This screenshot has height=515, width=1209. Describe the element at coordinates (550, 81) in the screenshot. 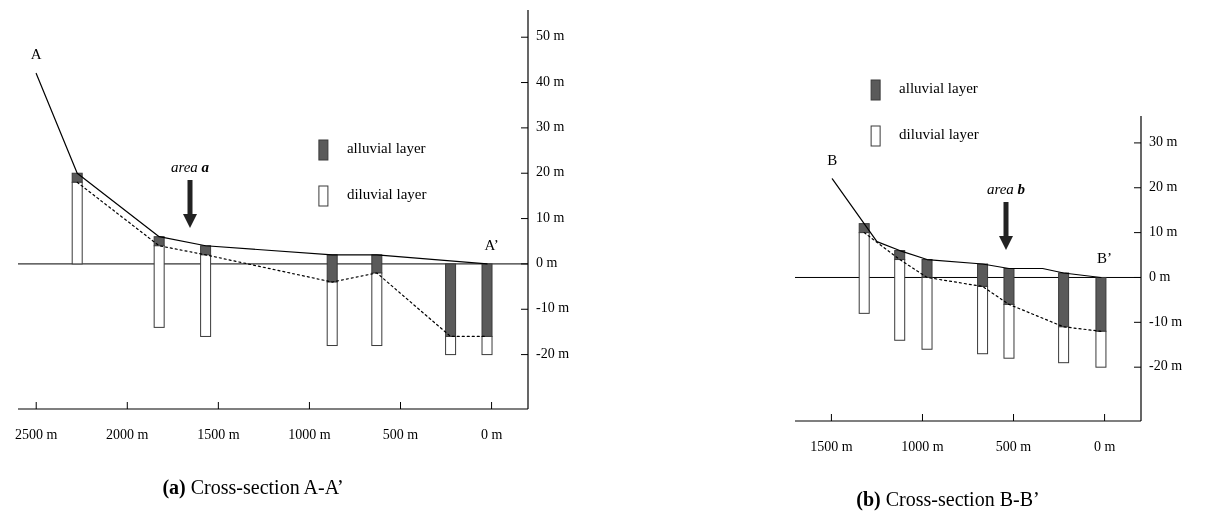

I see `y-tick-label: 40 m` at that location.